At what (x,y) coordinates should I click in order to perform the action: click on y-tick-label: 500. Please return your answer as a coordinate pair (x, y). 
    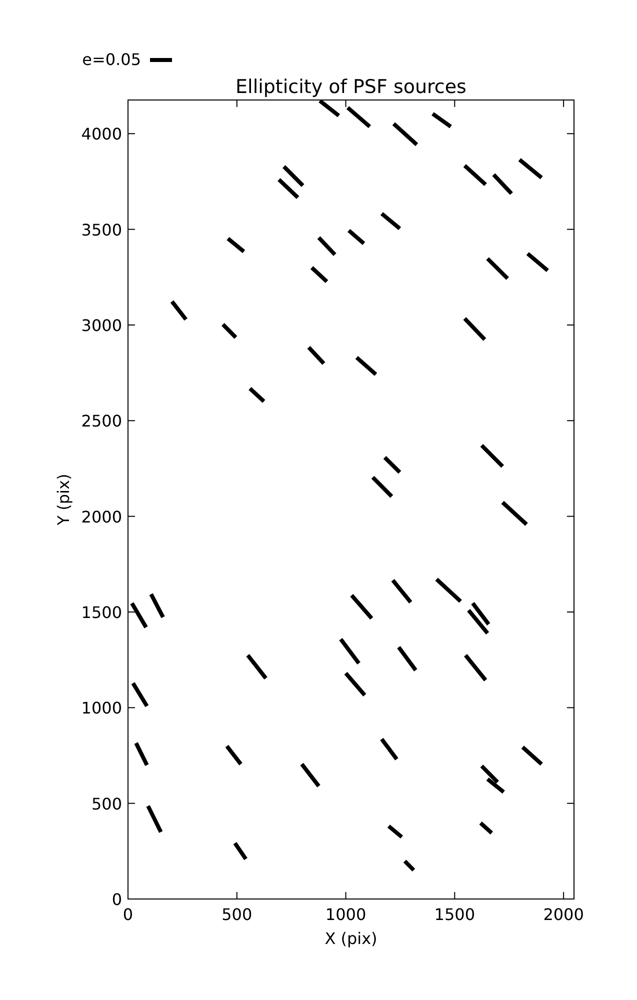
    Looking at the image, I should click on (106, 804).